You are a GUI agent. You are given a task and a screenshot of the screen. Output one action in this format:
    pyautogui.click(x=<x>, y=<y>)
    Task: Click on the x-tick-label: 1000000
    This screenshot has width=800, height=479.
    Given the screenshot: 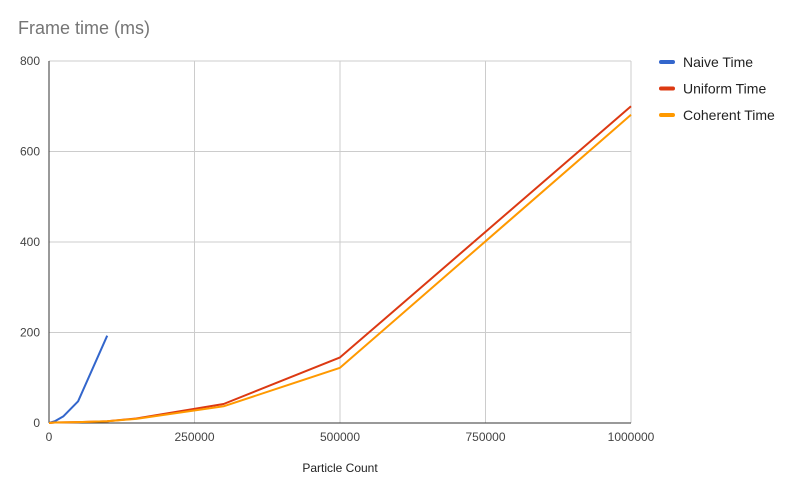 What is the action you would take?
    pyautogui.click(x=631, y=437)
    